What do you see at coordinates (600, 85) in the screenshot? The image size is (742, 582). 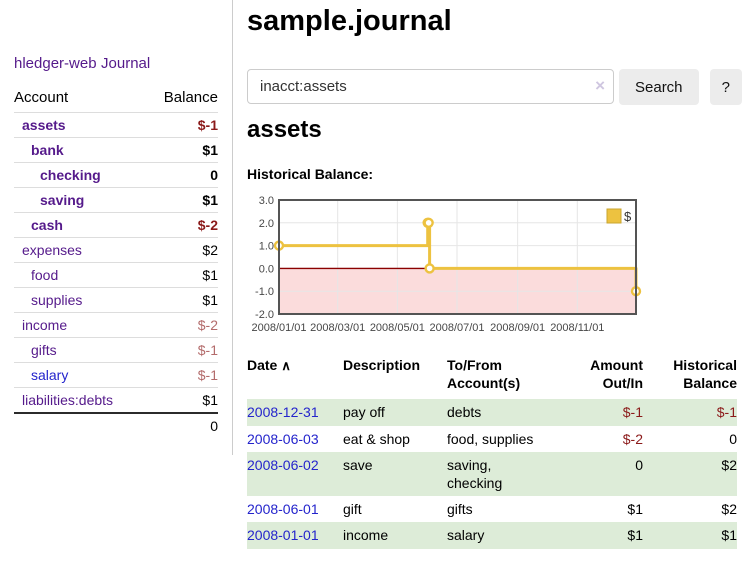 I see `clear-search-icon: ×` at bounding box center [600, 85].